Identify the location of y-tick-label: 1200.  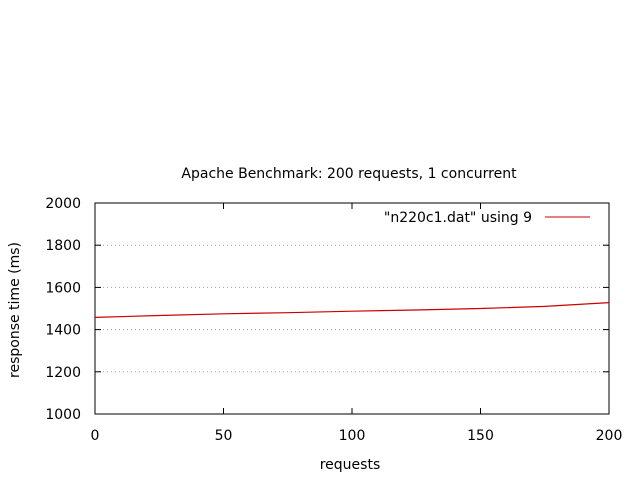
(63, 373).